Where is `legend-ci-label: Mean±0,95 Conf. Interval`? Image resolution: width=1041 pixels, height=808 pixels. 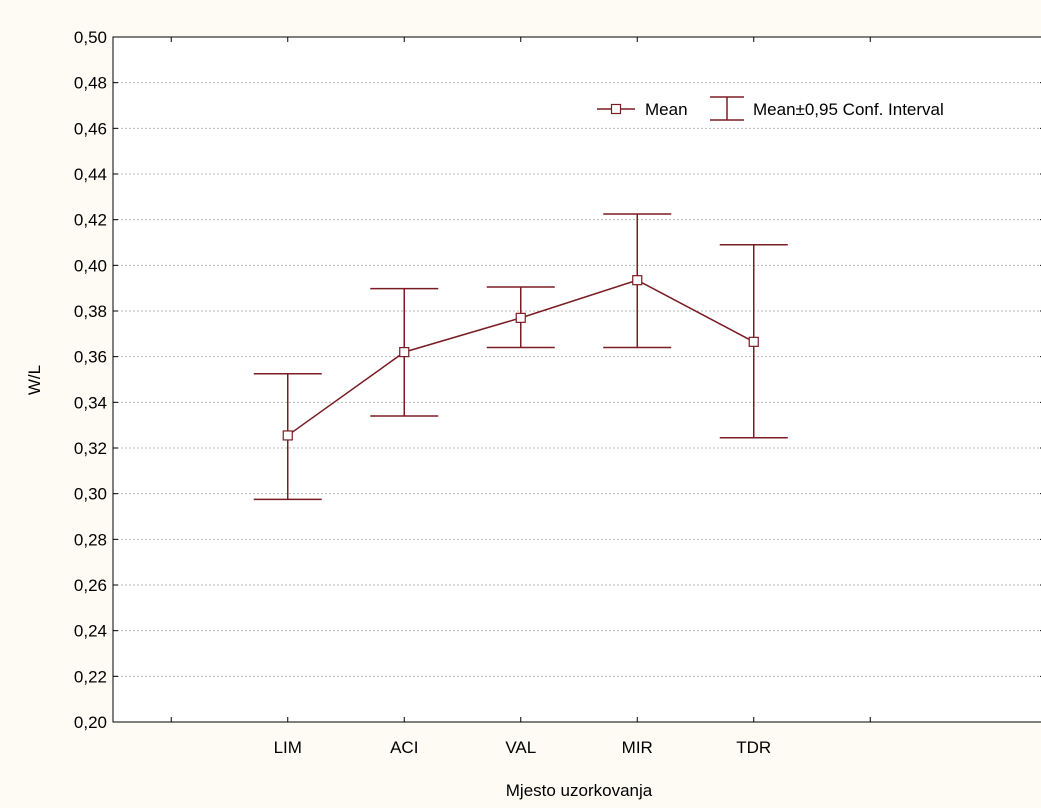 legend-ci-label: Mean±0,95 Conf. Interval is located at coordinates (848, 109).